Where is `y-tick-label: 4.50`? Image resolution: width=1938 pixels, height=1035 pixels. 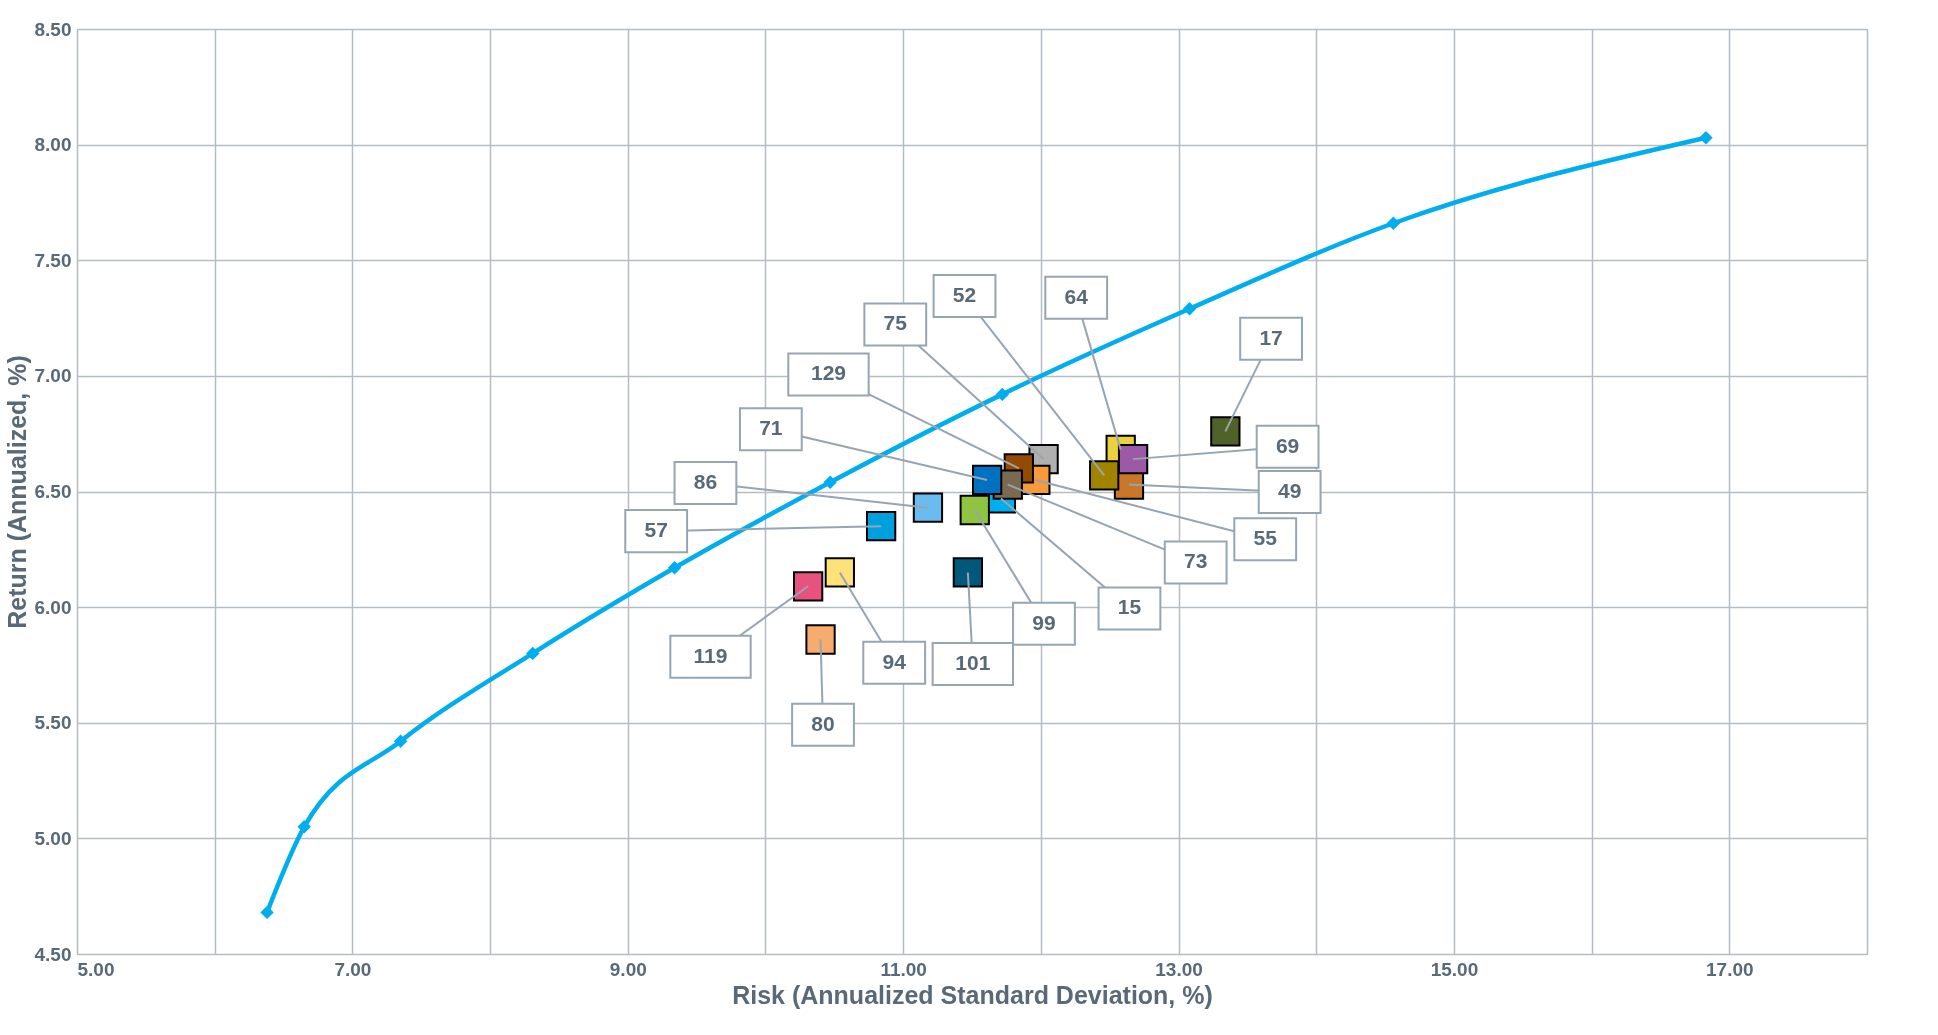
y-tick-label: 4.50 is located at coordinates (53, 954).